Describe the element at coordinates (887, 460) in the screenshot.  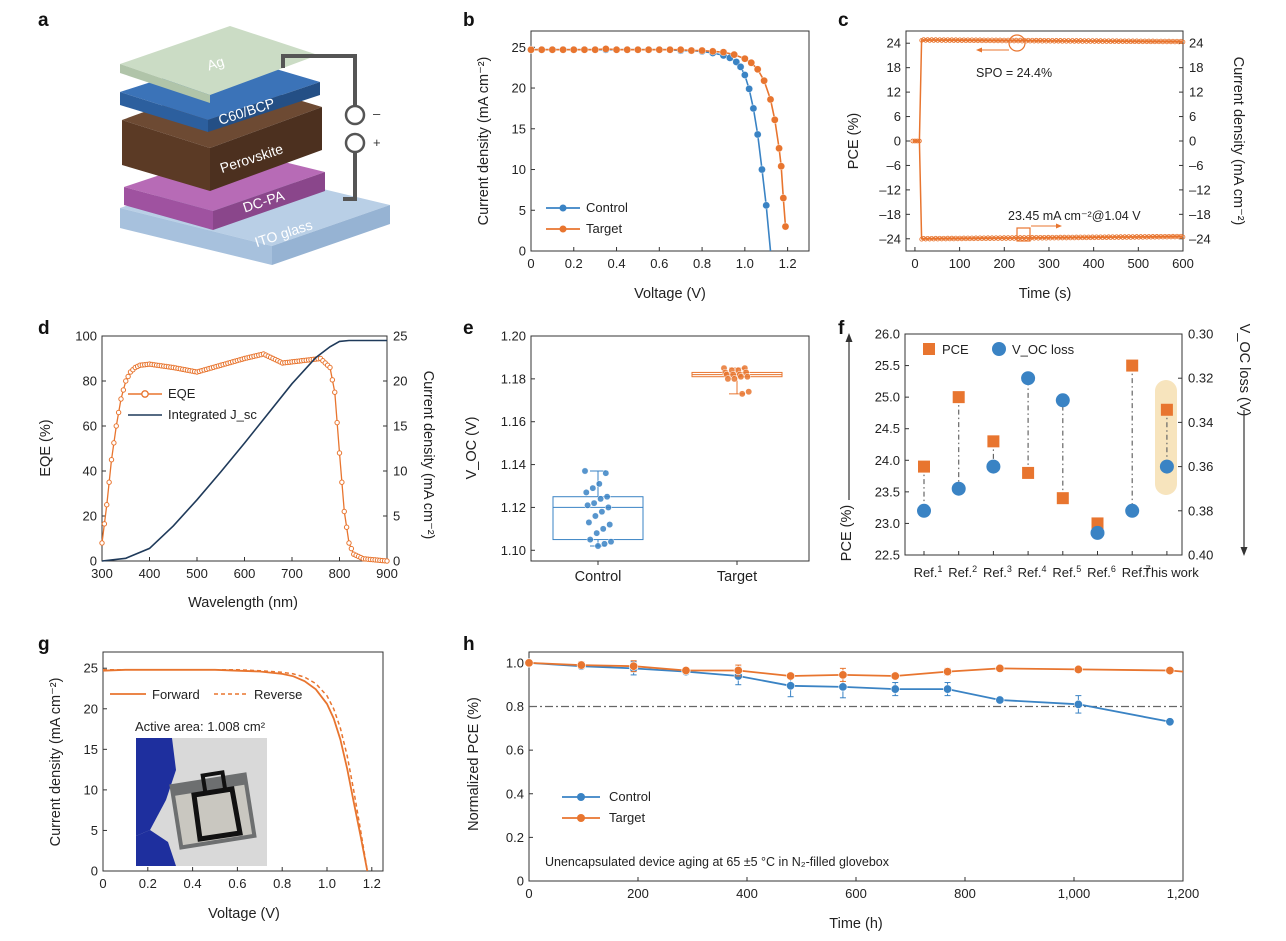
I see `y-tick-label: 24.0` at that location.